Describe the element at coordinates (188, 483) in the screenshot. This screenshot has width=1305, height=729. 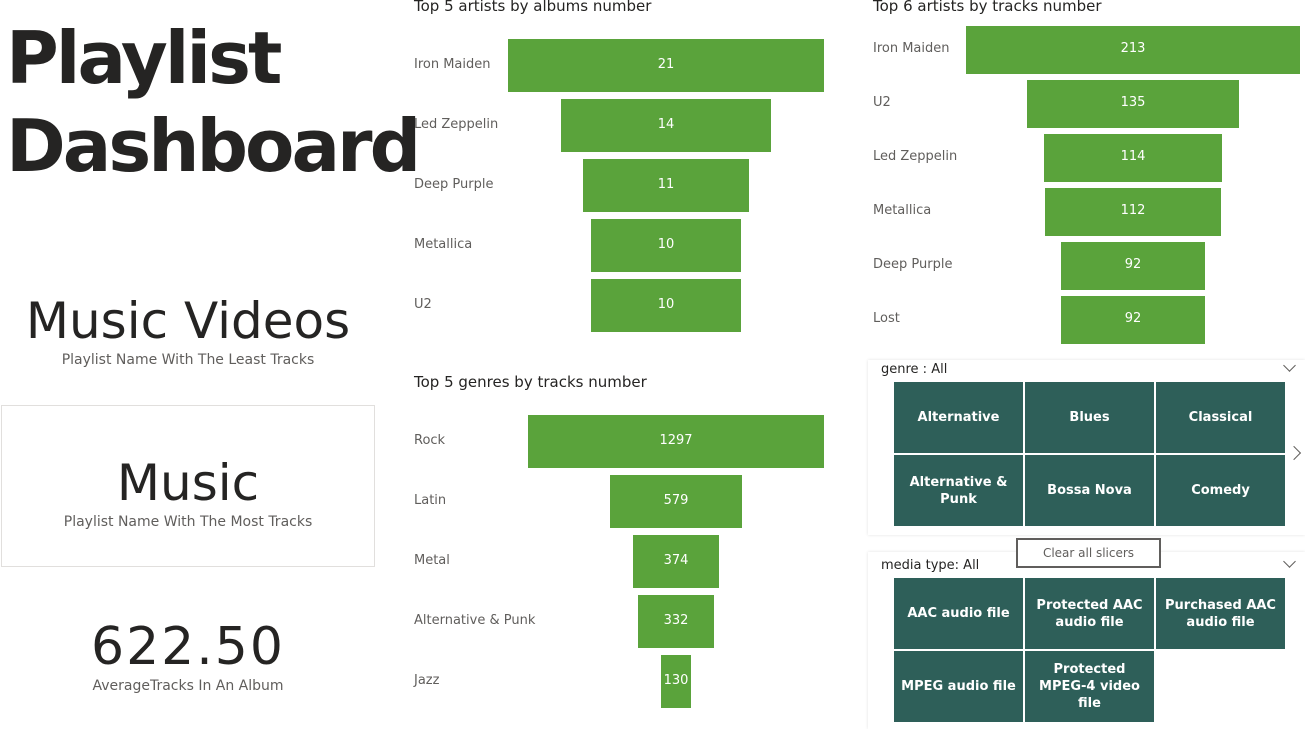
I see `card-value: Music` at that location.